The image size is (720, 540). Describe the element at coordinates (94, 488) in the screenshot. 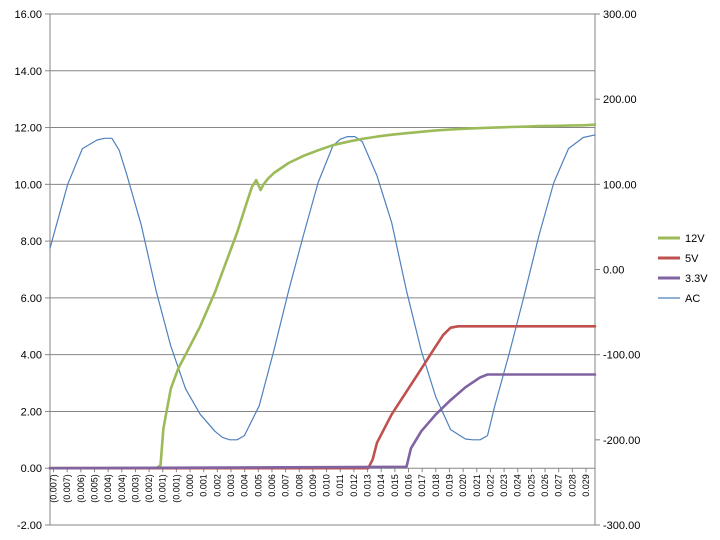

I see `x-tick-label-3: (0.005)` at that location.